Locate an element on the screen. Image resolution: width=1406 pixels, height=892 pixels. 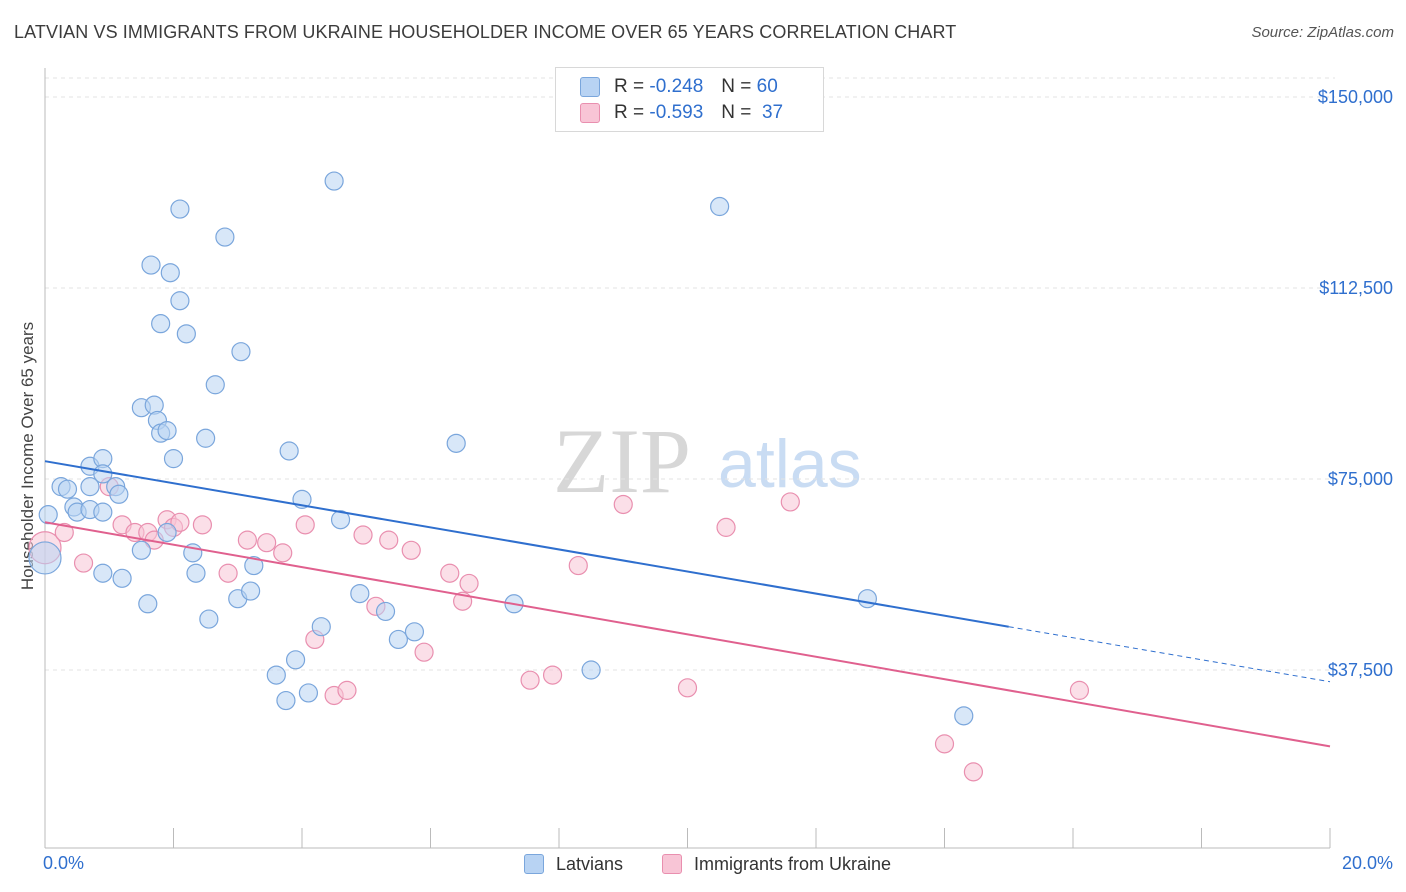
x-tick-label-min: 0.0% is located at coordinates (63, 863).